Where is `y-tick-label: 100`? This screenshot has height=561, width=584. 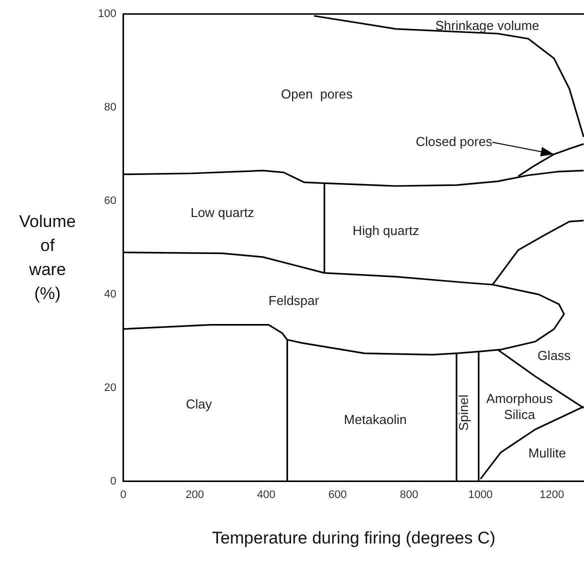
y-tick-label: 100 is located at coordinates (107, 14).